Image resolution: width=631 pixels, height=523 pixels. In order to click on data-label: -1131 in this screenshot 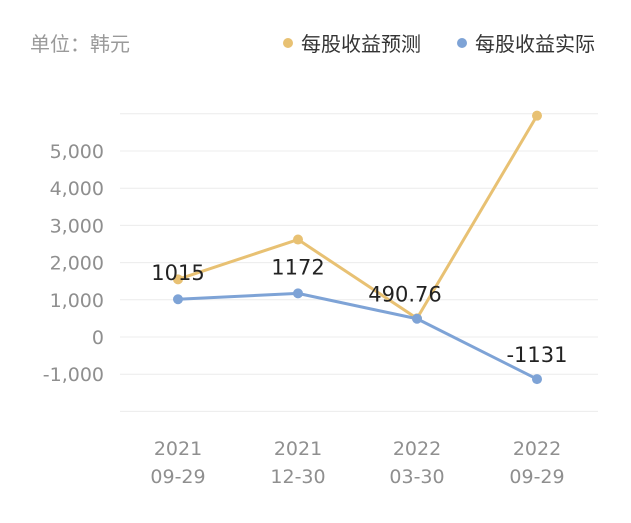, I will do `click(536, 355)`.